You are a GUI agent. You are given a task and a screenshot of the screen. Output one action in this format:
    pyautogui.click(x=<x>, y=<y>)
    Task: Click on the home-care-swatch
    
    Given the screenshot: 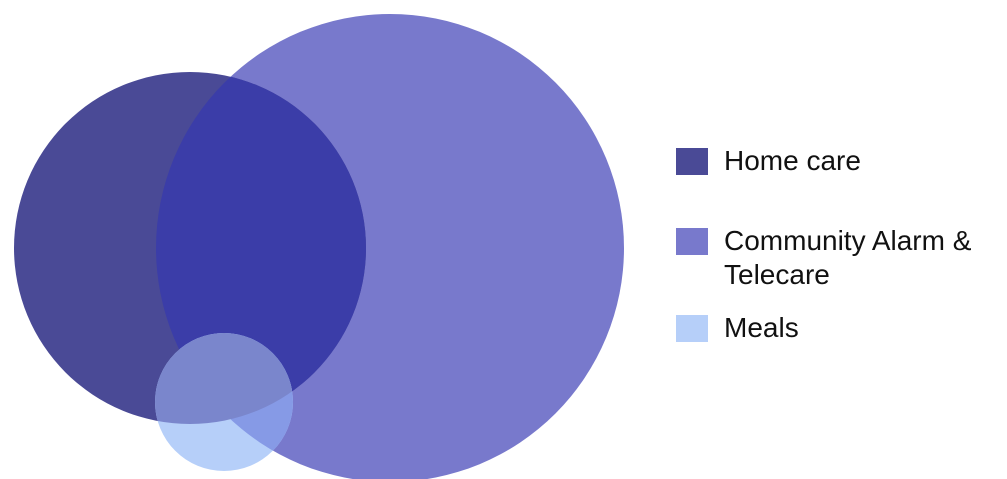 What is the action you would take?
    pyautogui.click(x=692, y=161)
    